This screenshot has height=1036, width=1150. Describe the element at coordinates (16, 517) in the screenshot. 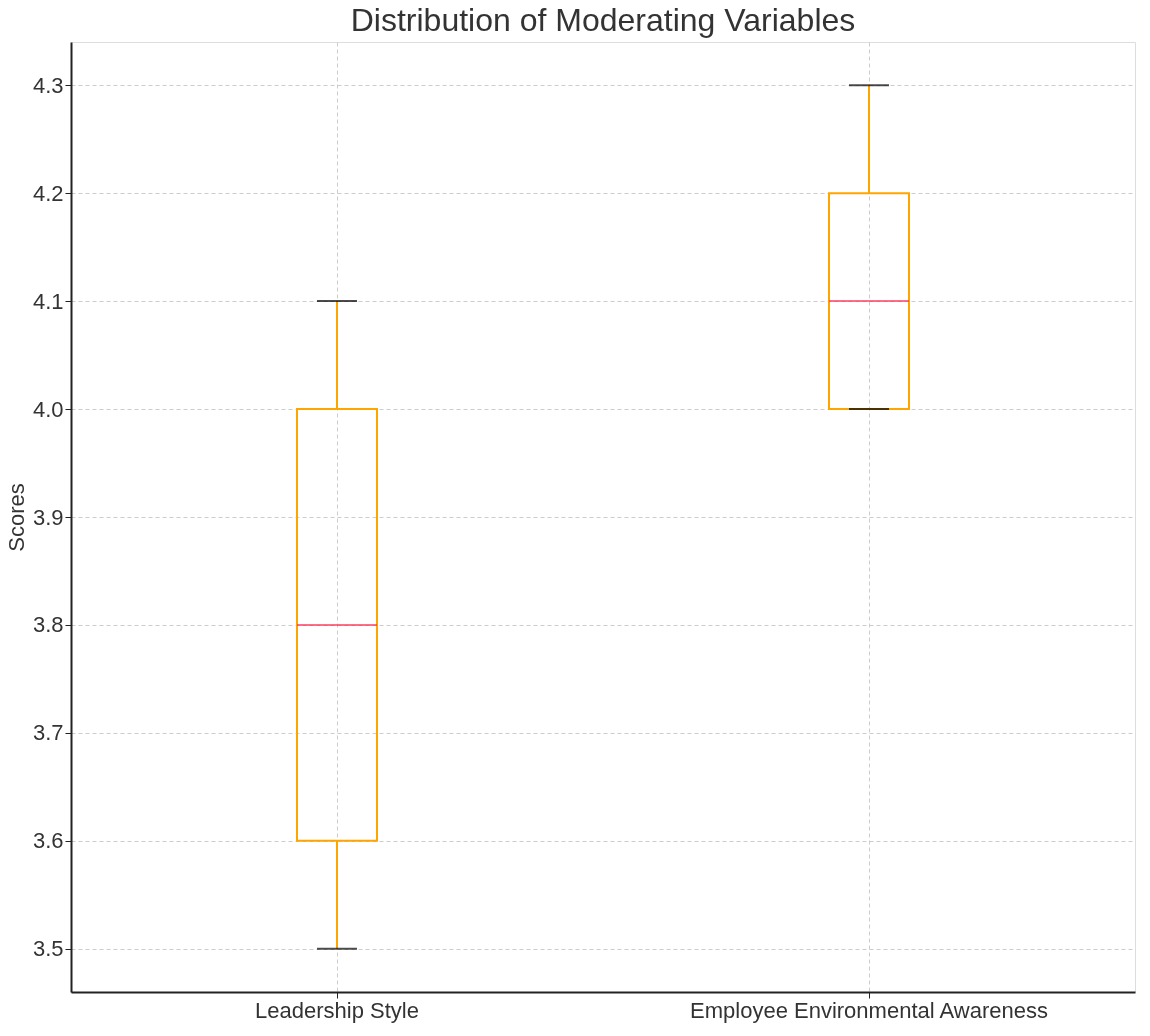

I see `y-axis-title: Scores` at that location.